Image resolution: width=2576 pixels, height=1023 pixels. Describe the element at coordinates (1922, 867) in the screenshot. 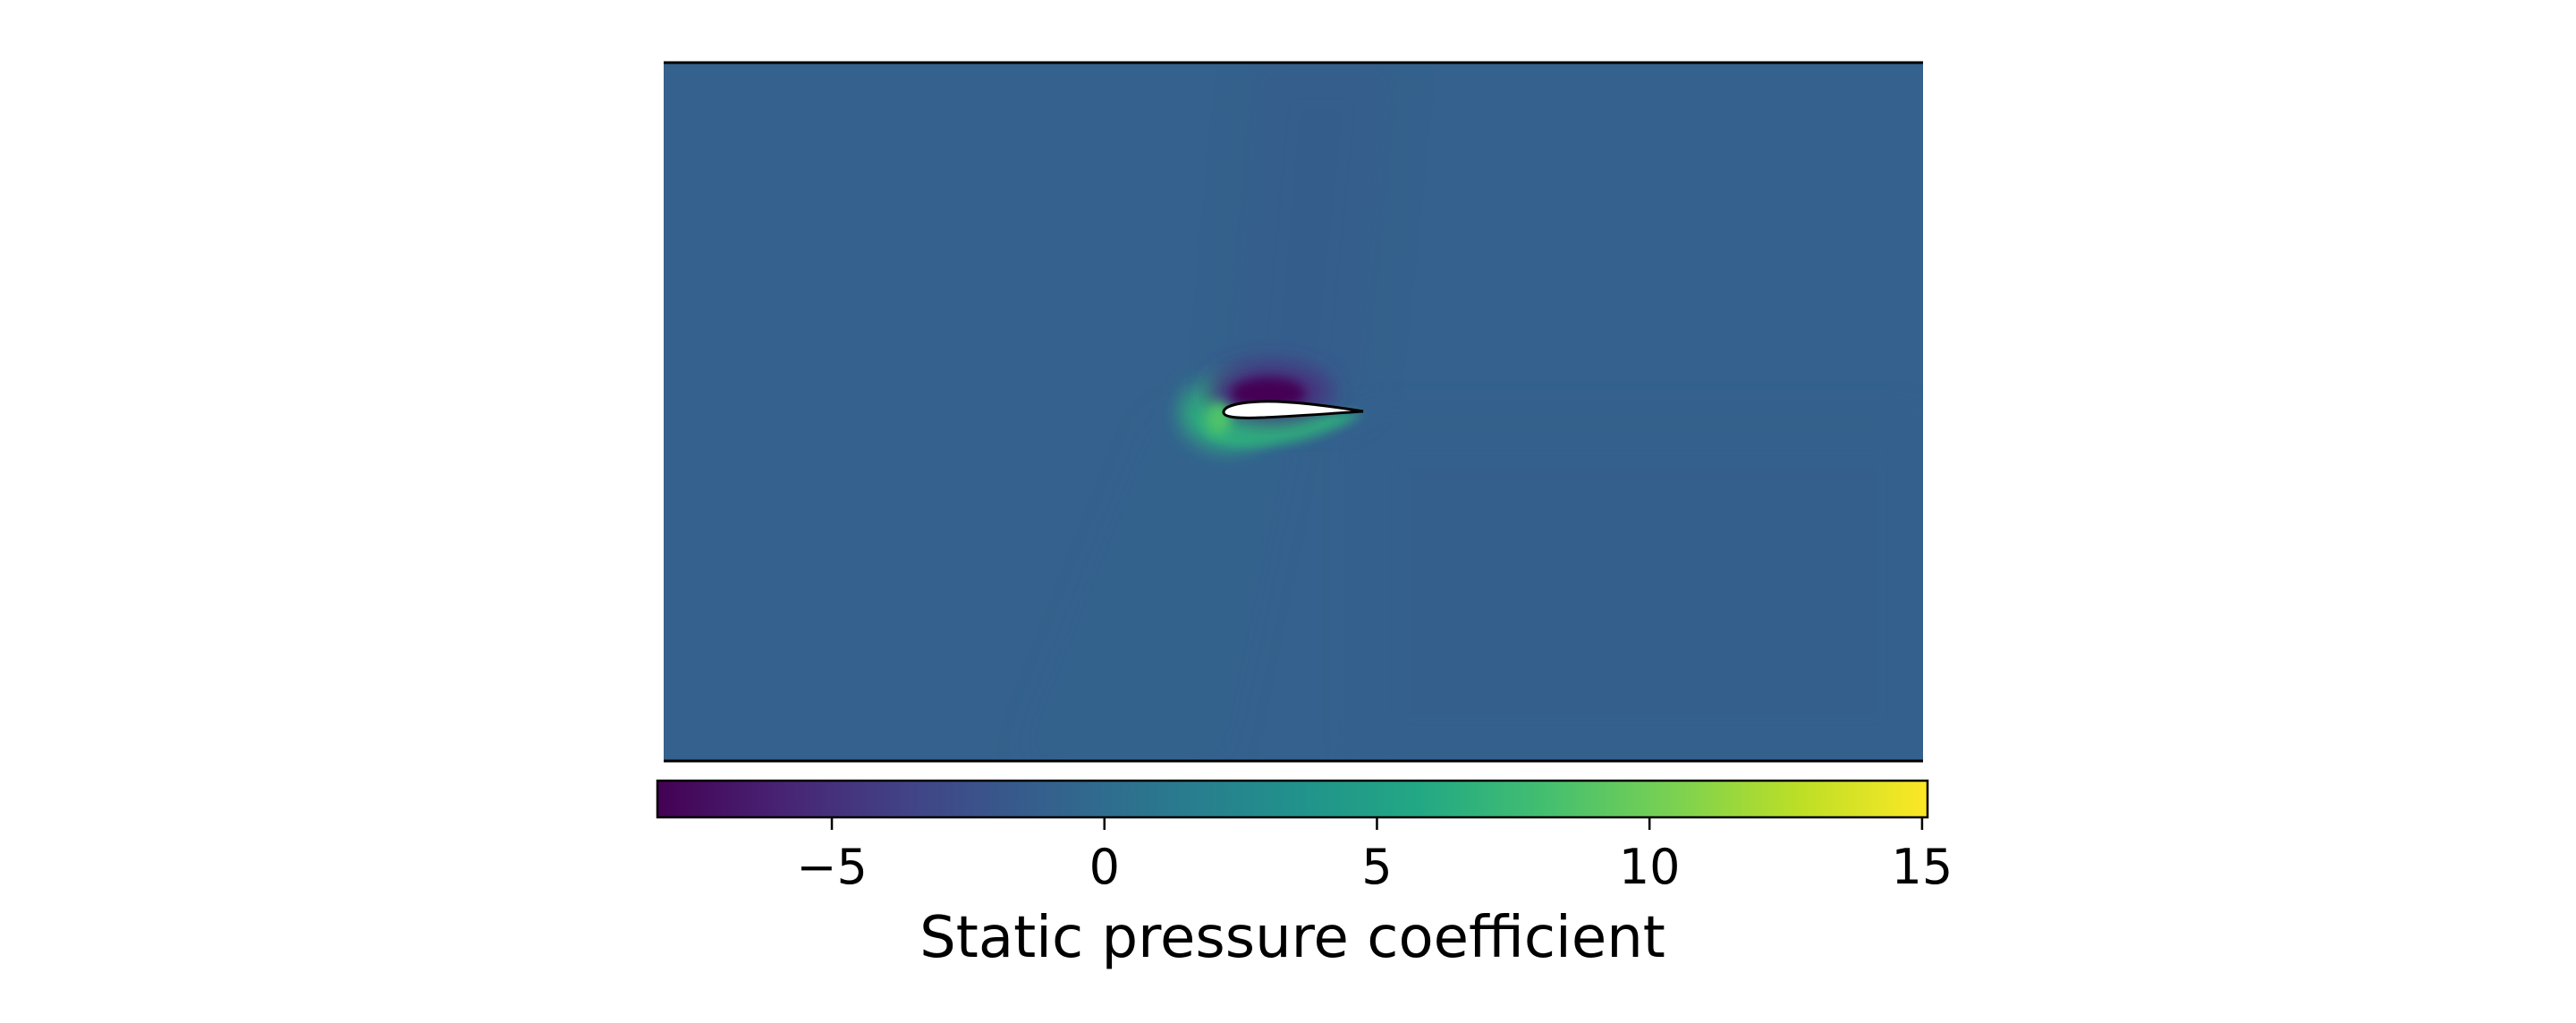

I see `colorbar-tick-label: 15` at that location.